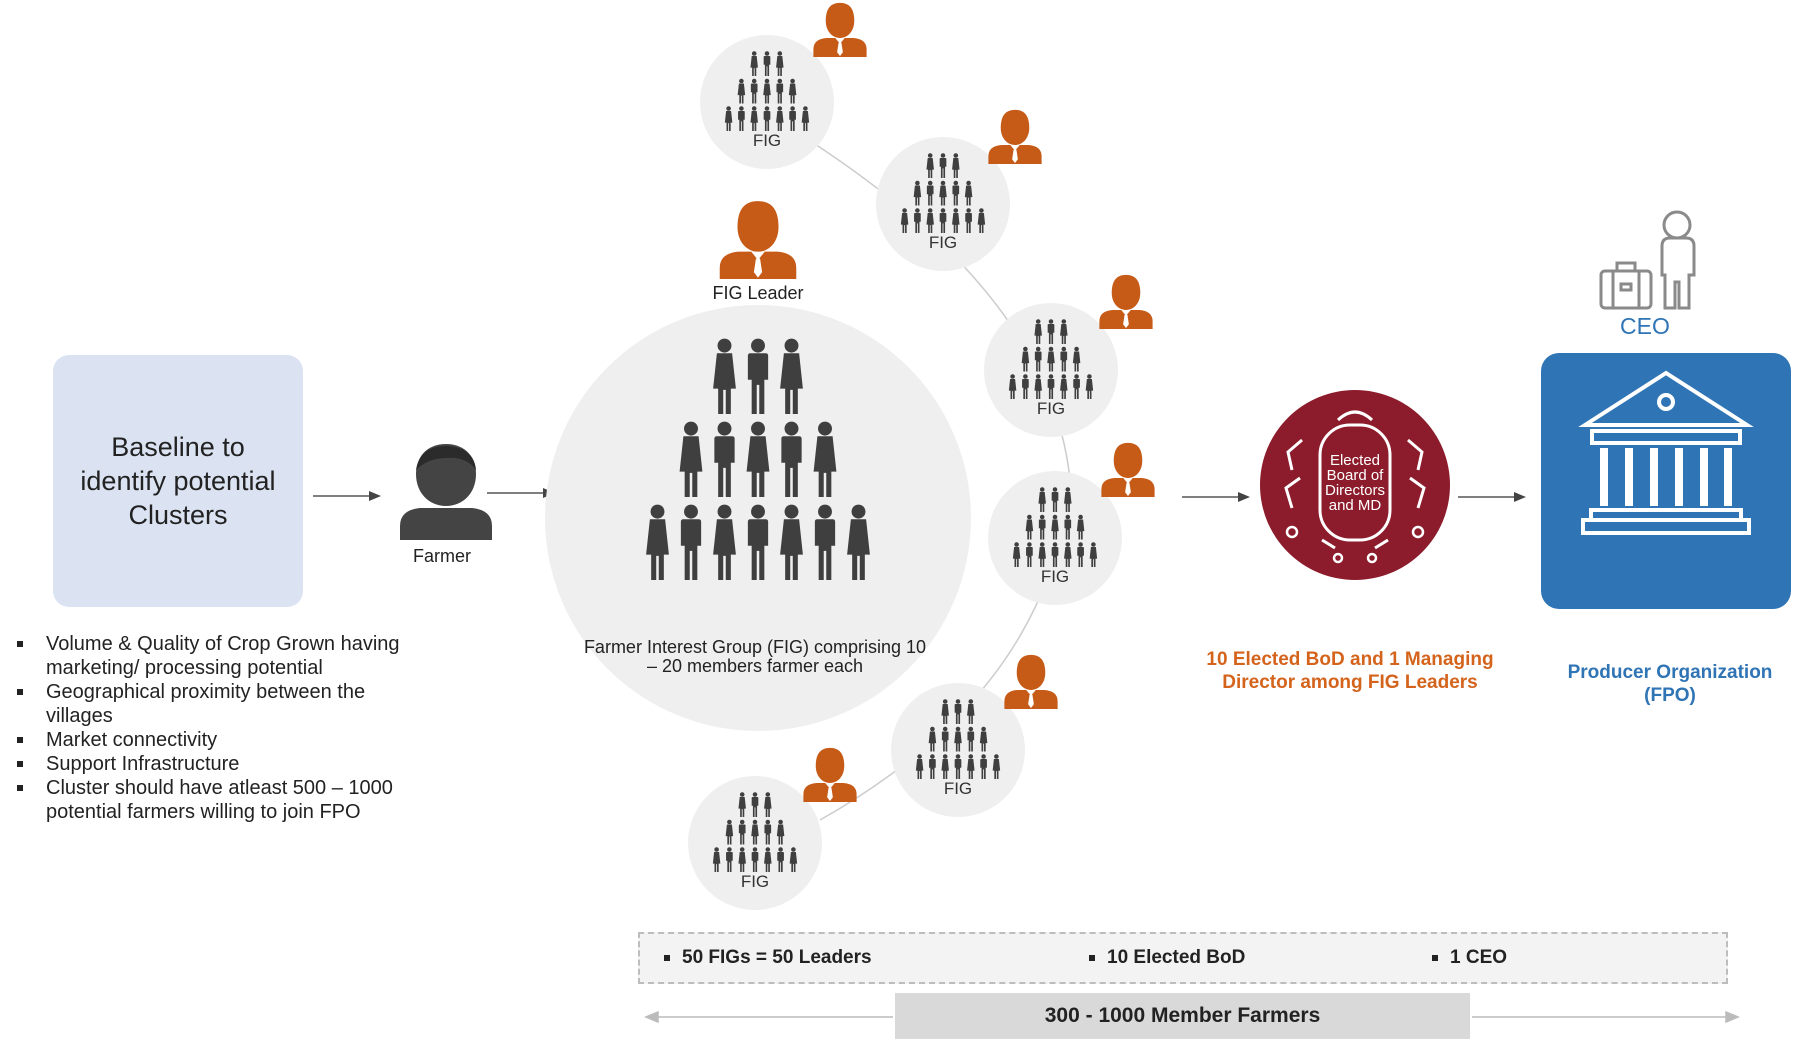 This screenshot has height=1046, width=1806. I want to click on board-icon-text-1: Elected, so click(1355, 460).